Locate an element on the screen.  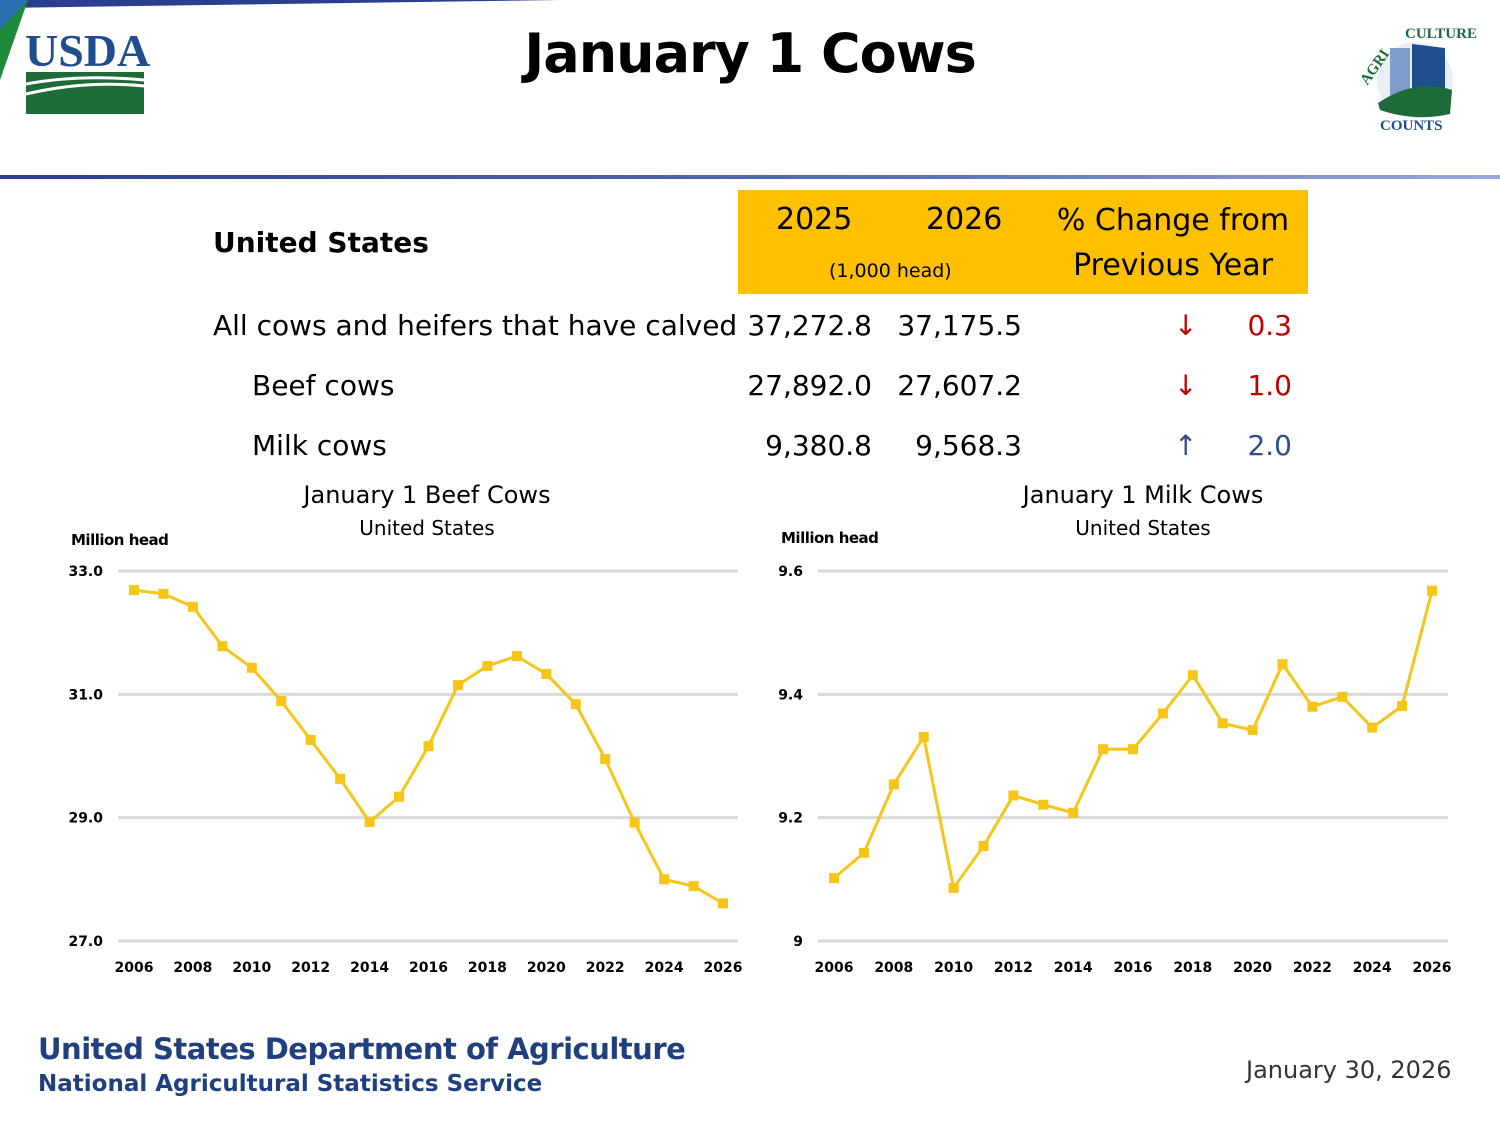
beef-xtick-label: 2024 is located at coordinates (664, 968).